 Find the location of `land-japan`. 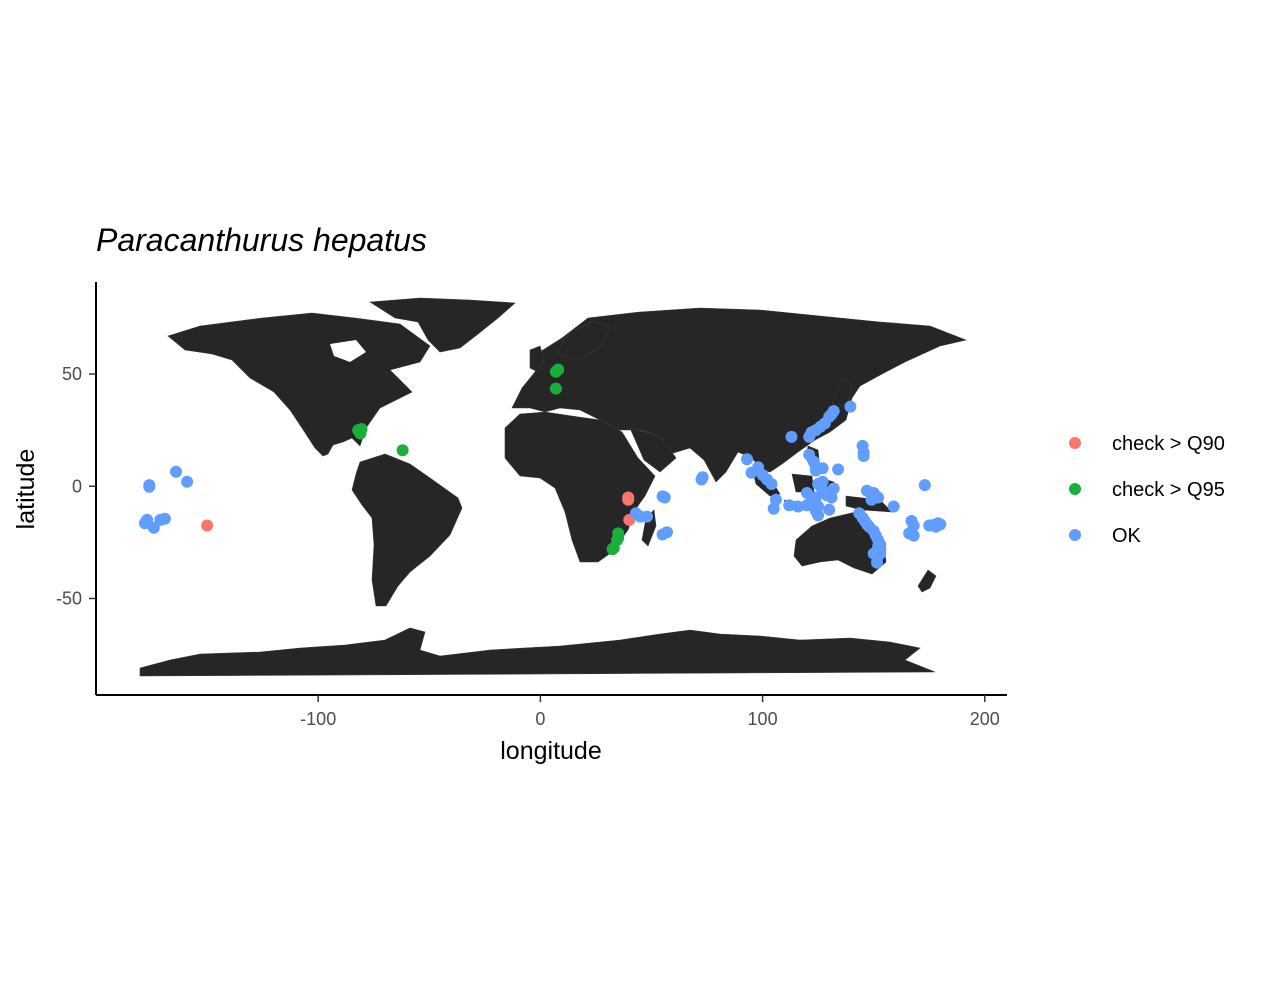

land-japan is located at coordinates (842, 393).